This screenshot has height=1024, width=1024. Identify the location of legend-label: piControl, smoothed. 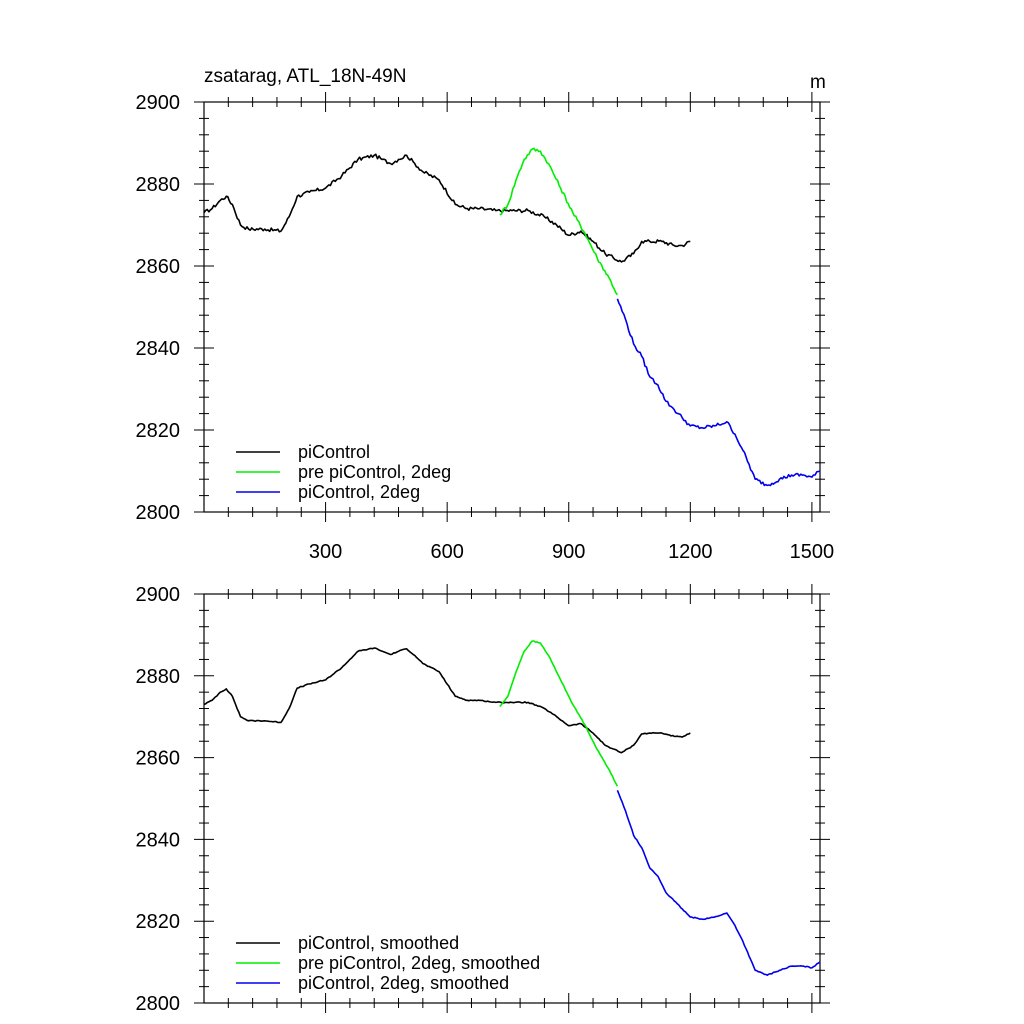
(378, 943).